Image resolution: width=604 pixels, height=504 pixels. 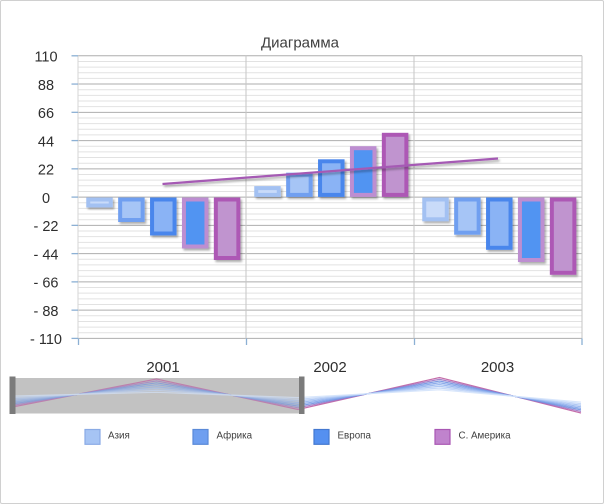 I want to click on svg-text: 2003, so click(x=497, y=367).